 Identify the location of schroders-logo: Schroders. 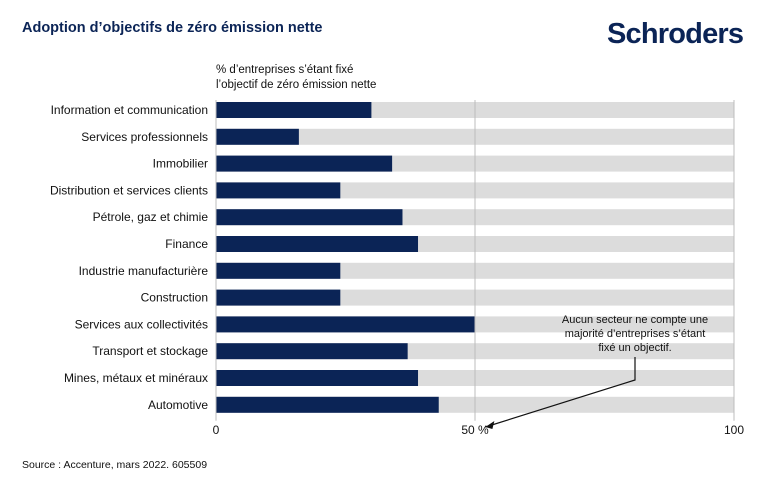
(675, 34).